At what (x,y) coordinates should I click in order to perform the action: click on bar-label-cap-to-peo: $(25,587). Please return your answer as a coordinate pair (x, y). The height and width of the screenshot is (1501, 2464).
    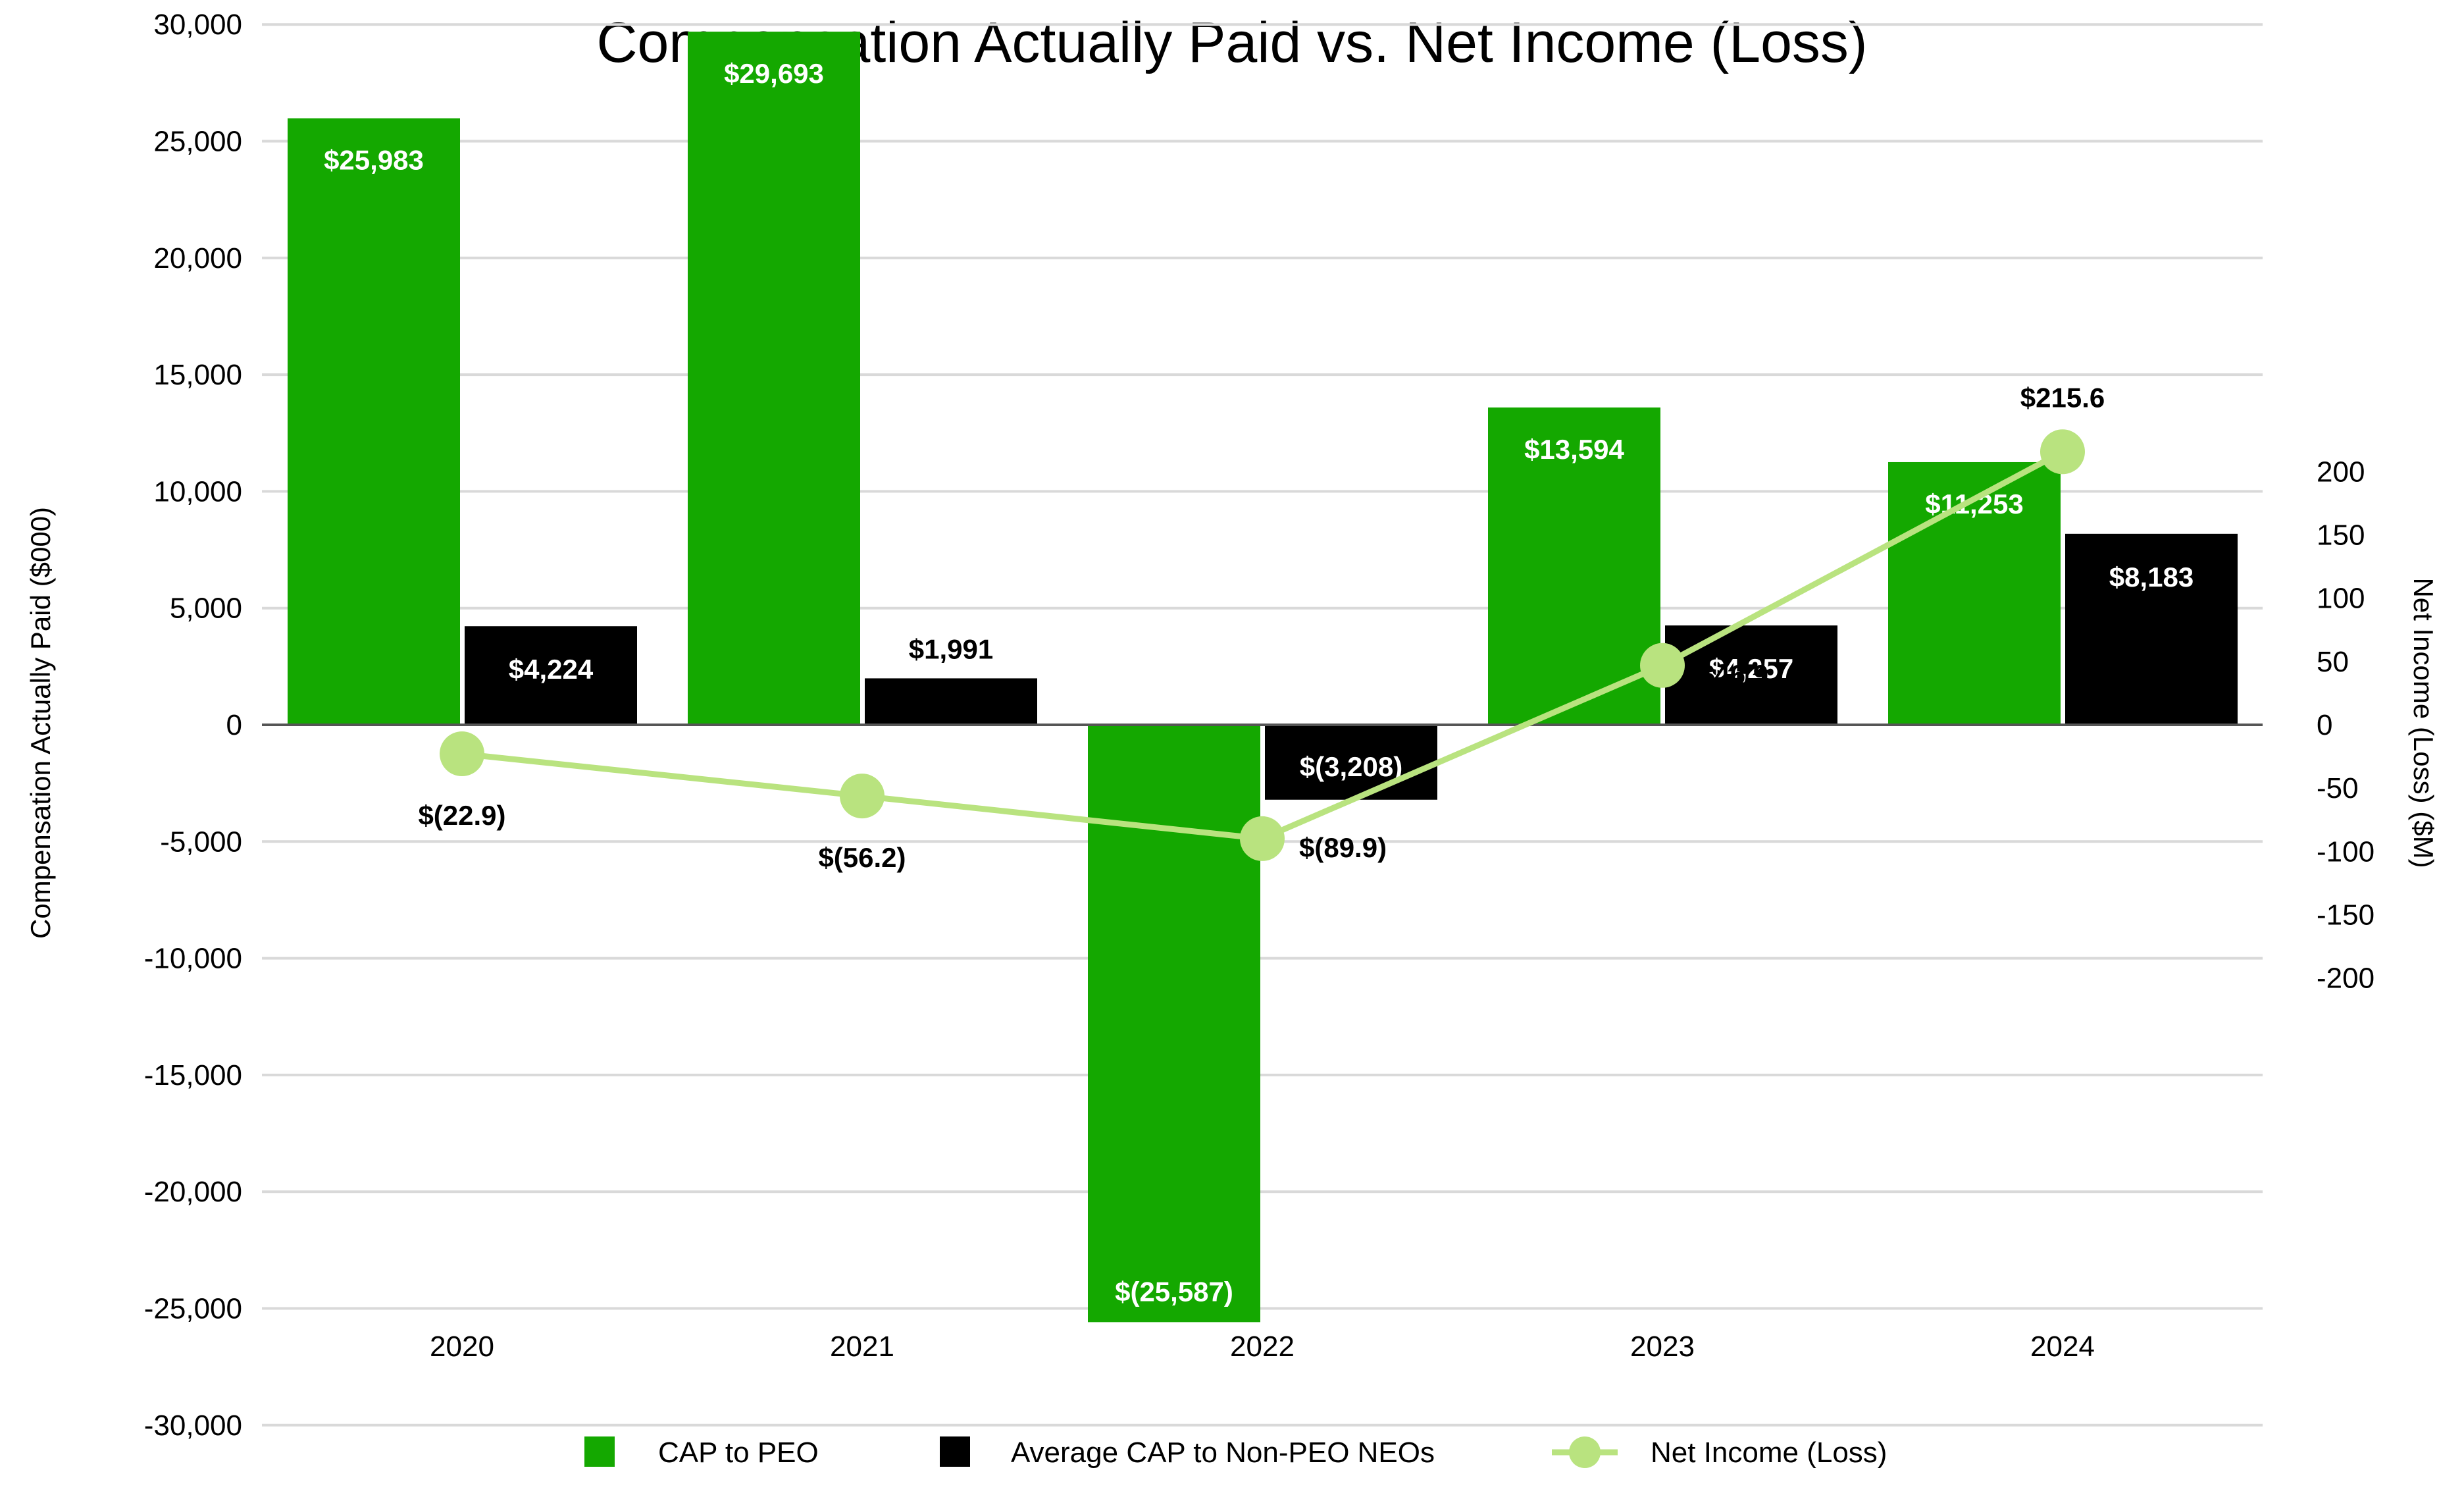
    Looking at the image, I should click on (1174, 1291).